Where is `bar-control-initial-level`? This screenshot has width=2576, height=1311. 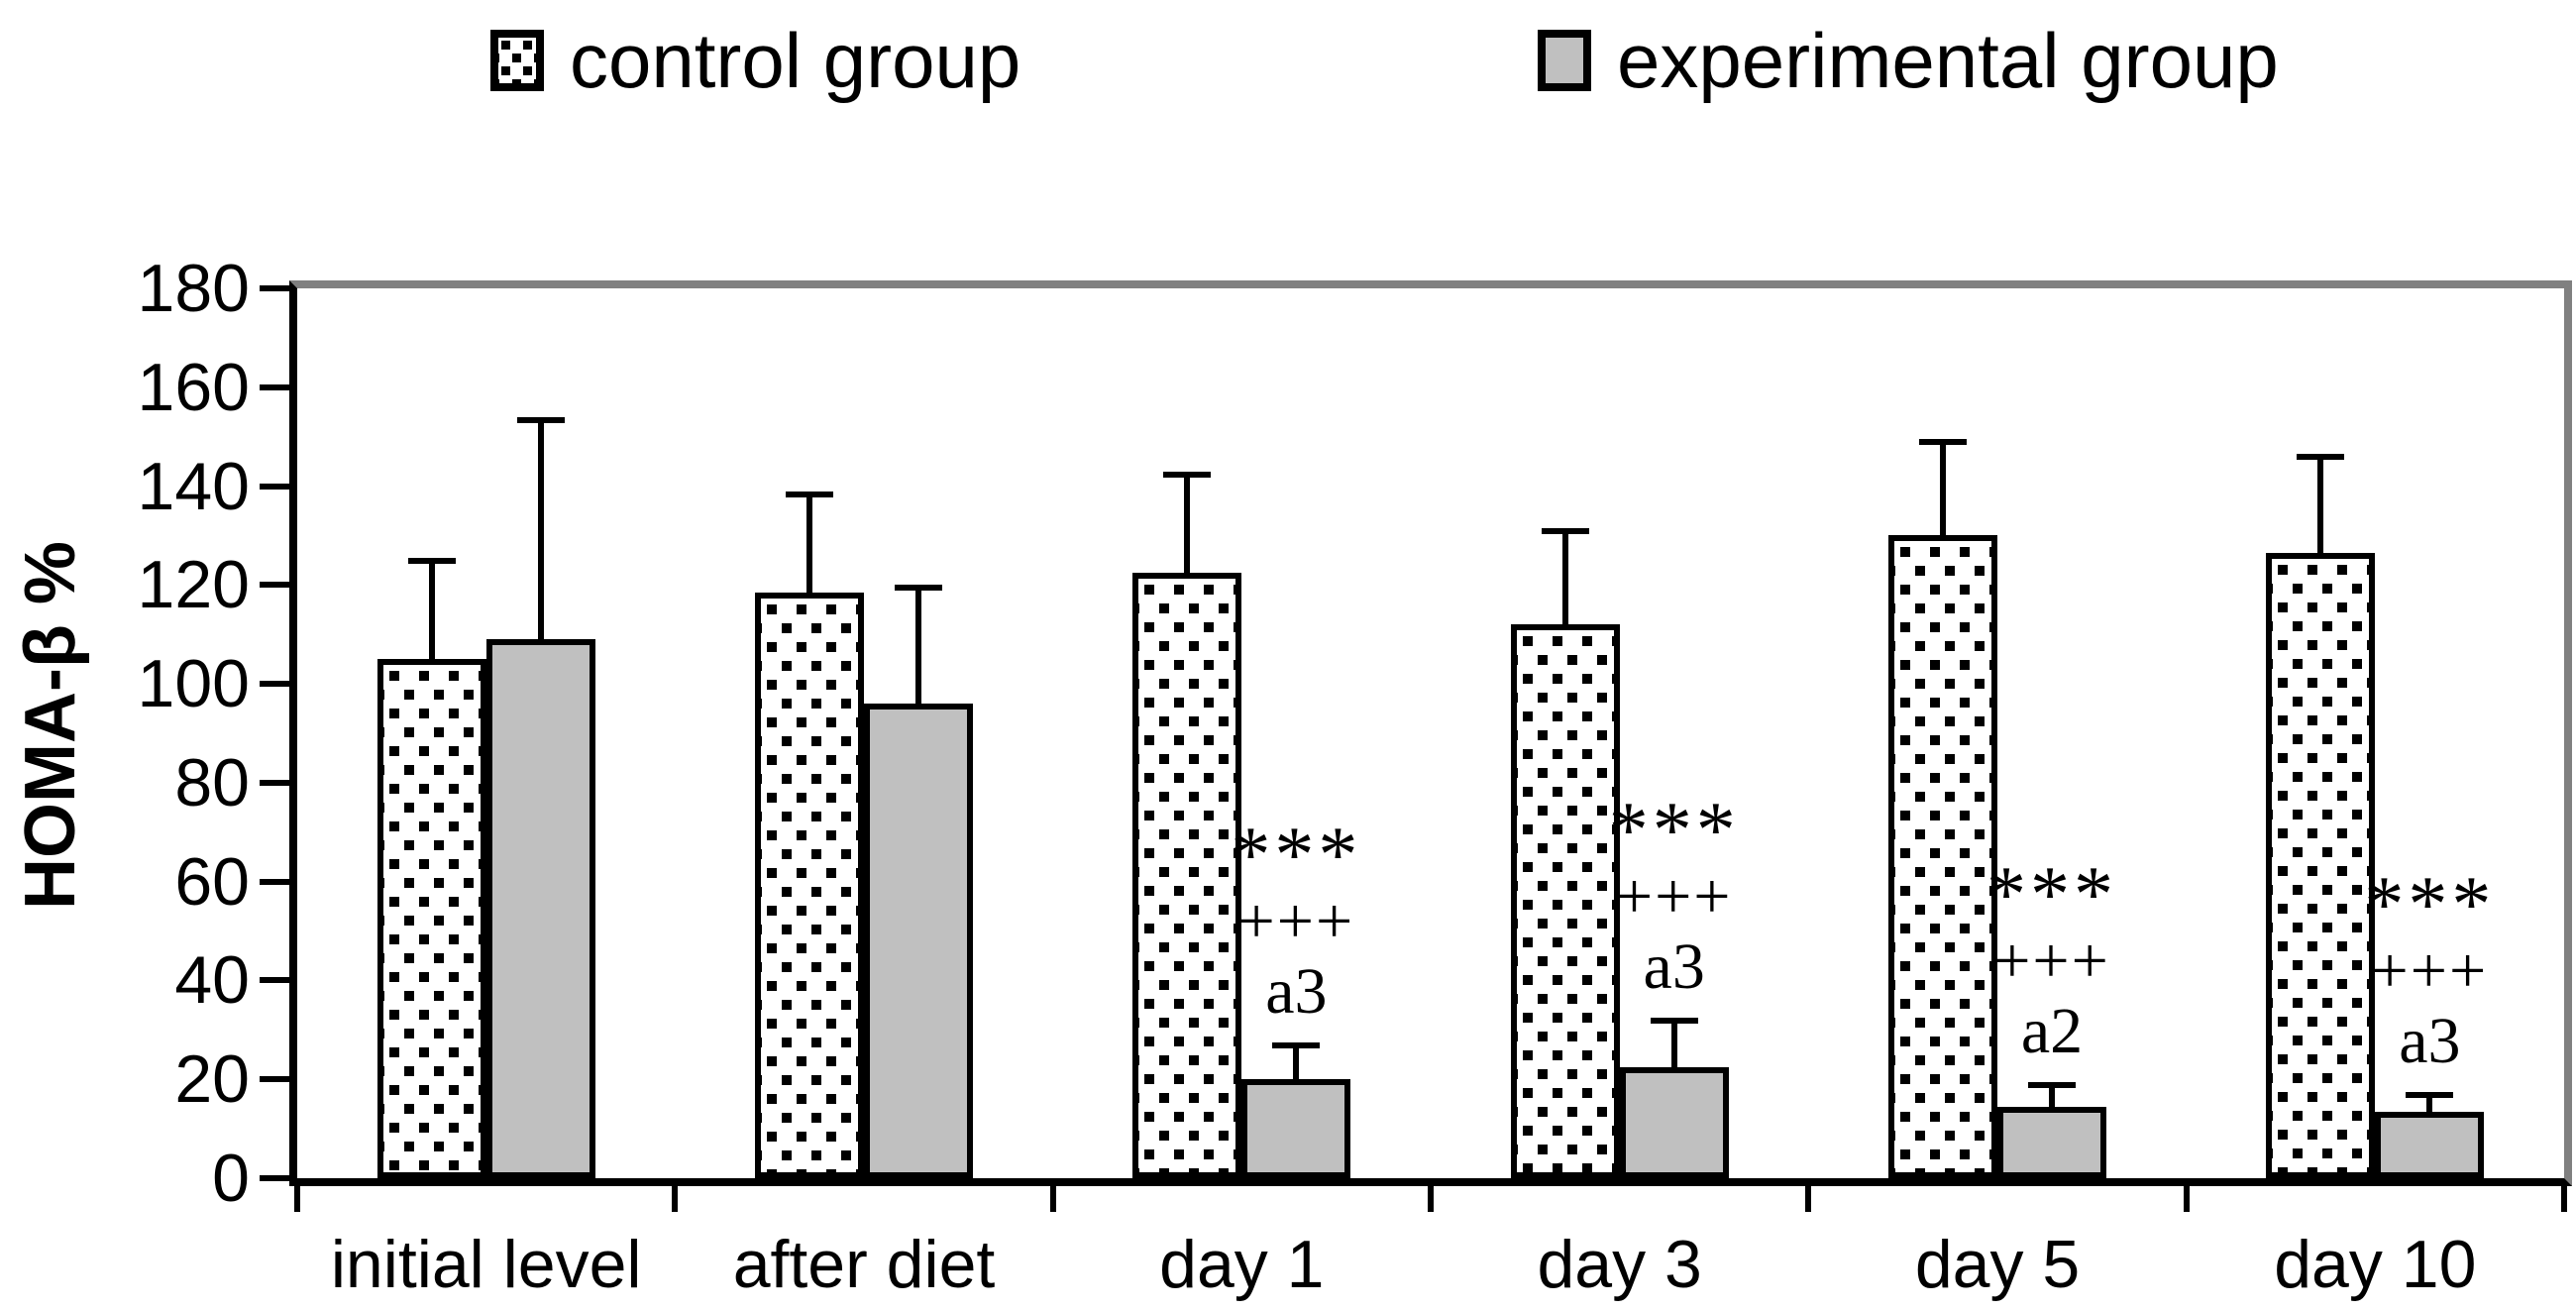
bar-control-initial-level is located at coordinates (431, 918).